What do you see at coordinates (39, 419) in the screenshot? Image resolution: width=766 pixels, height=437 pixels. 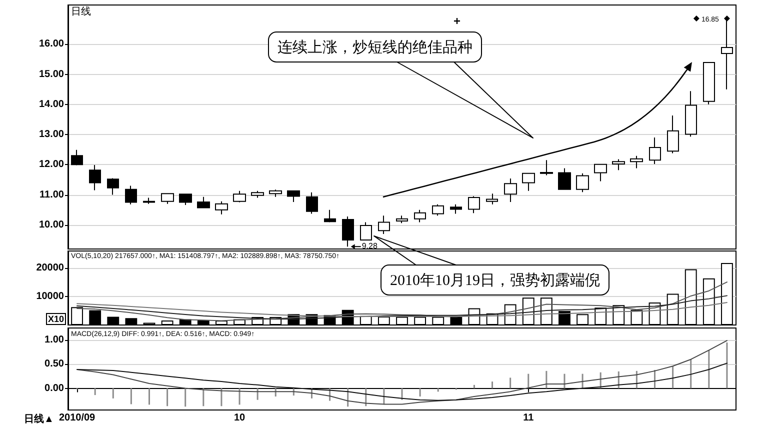 I see `text: 日线▲` at bounding box center [39, 419].